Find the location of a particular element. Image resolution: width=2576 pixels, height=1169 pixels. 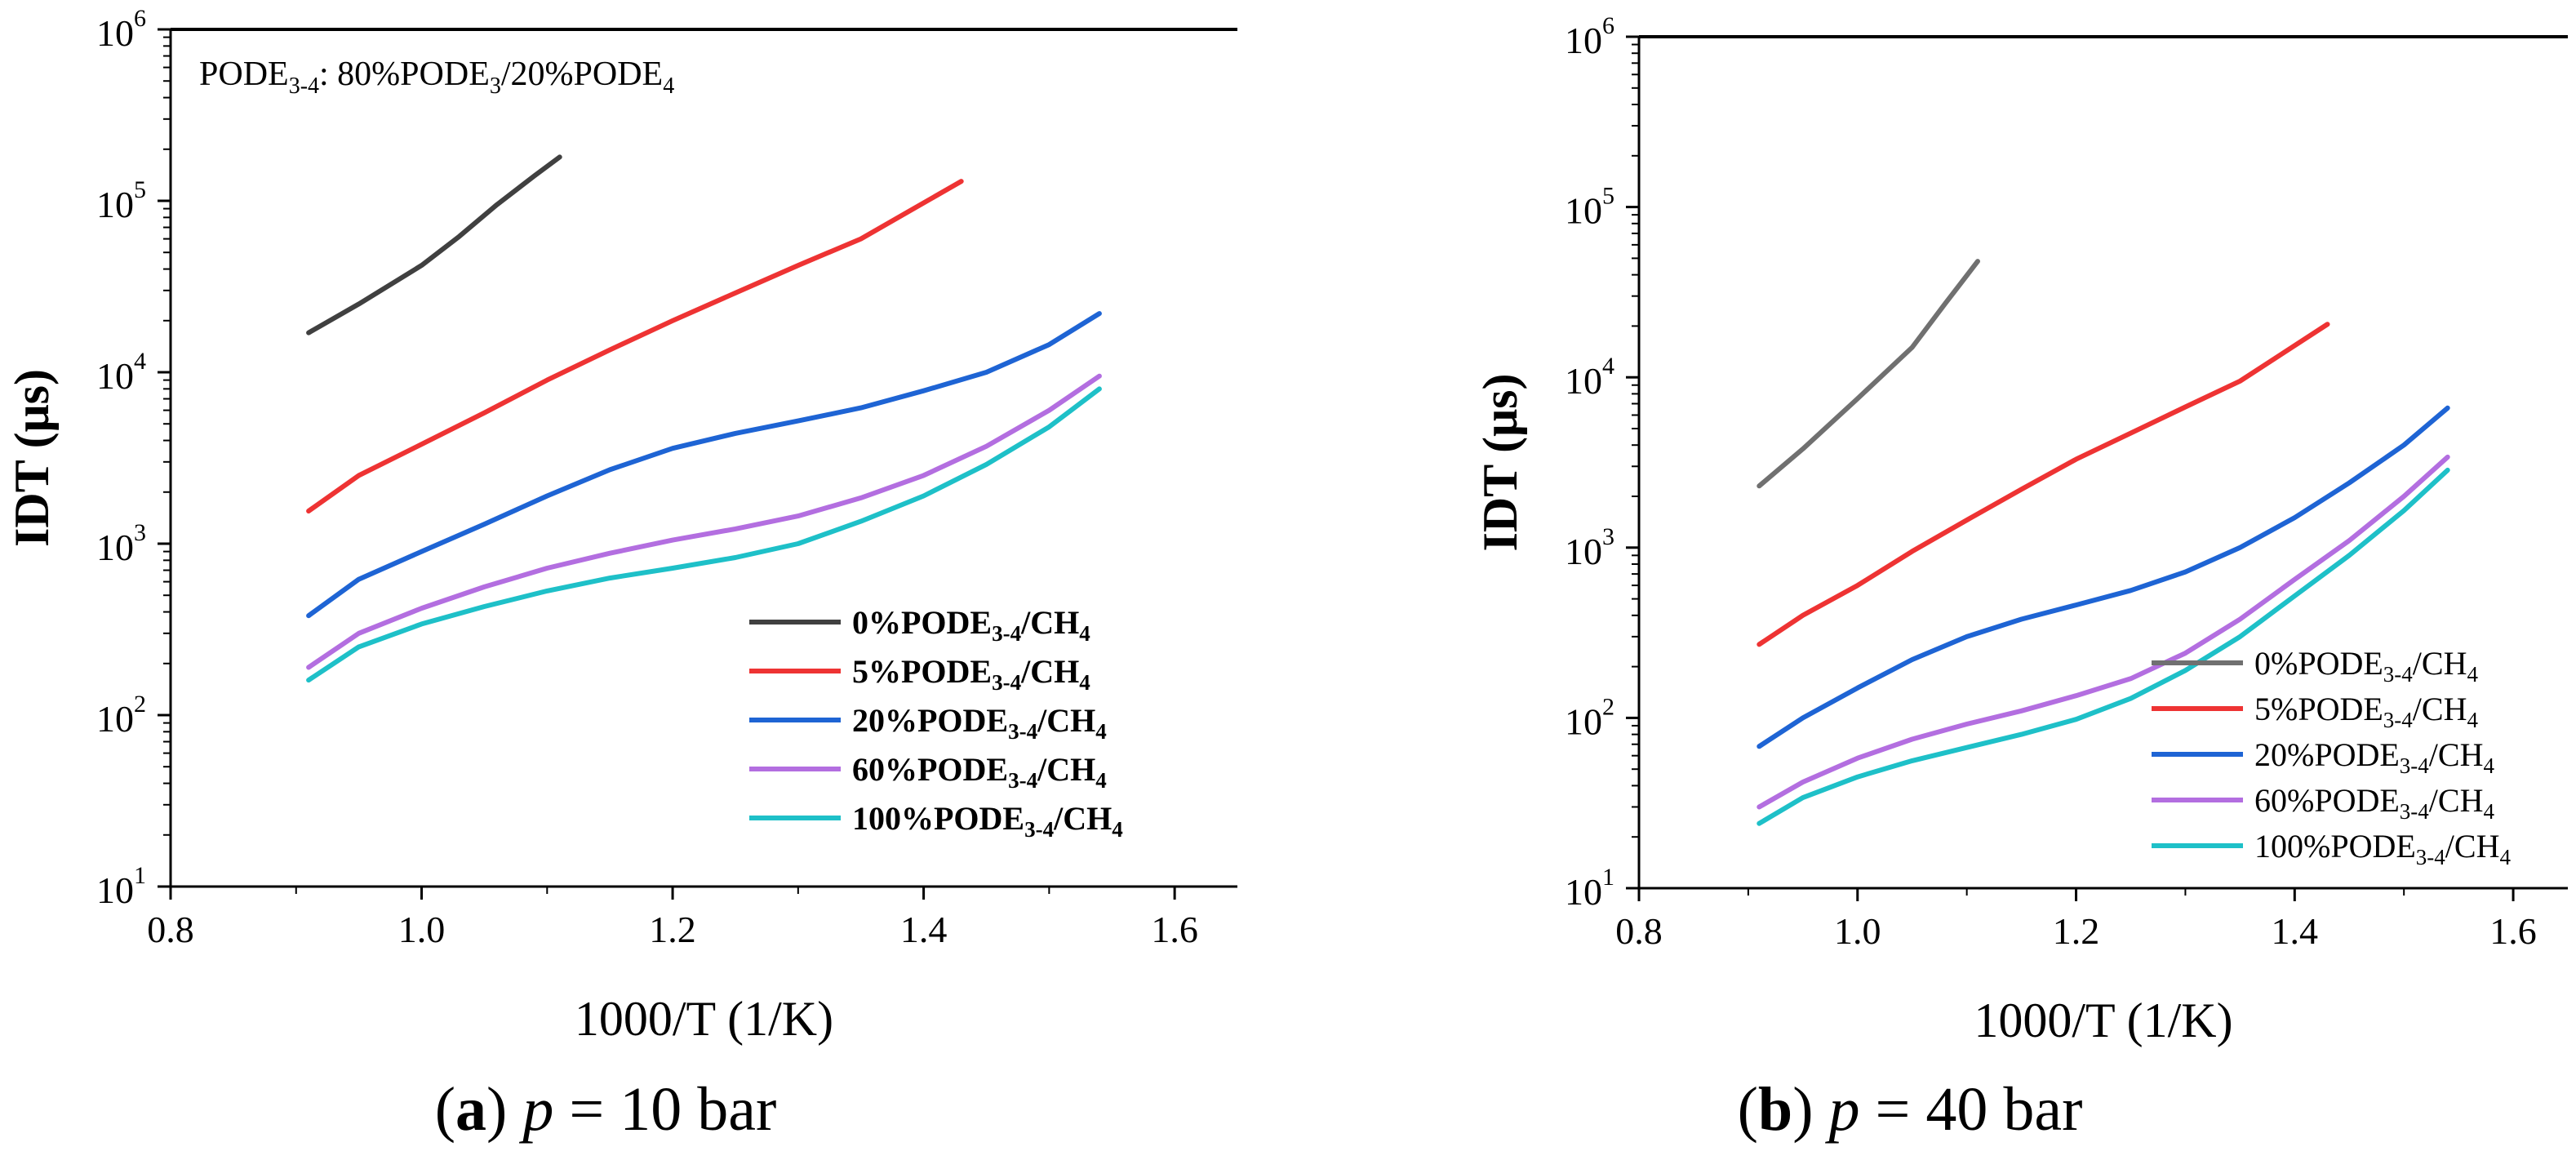

y-tick-exp: 1 is located at coordinates (1608, 877).